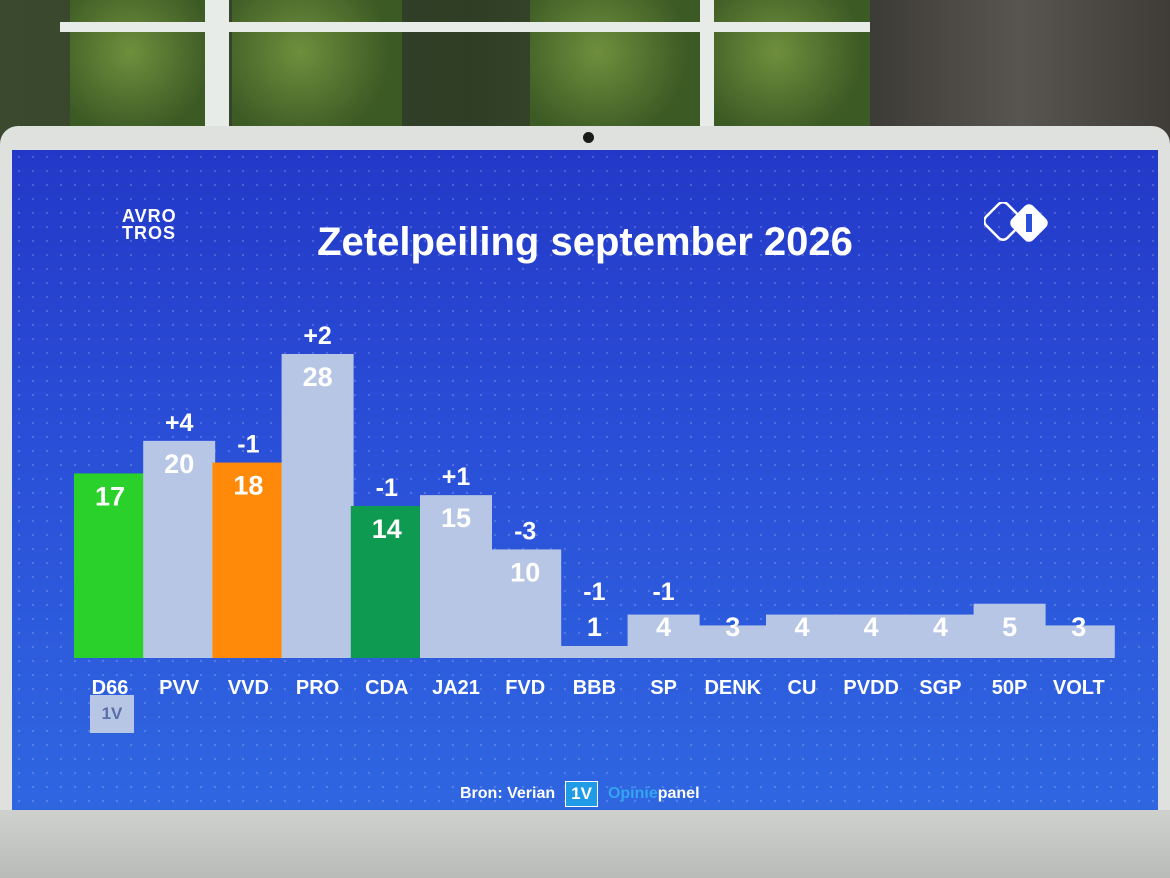 The image size is (1170, 878). I want to click on chart-title: Zetelpeiling september 2026, so click(585, 242).